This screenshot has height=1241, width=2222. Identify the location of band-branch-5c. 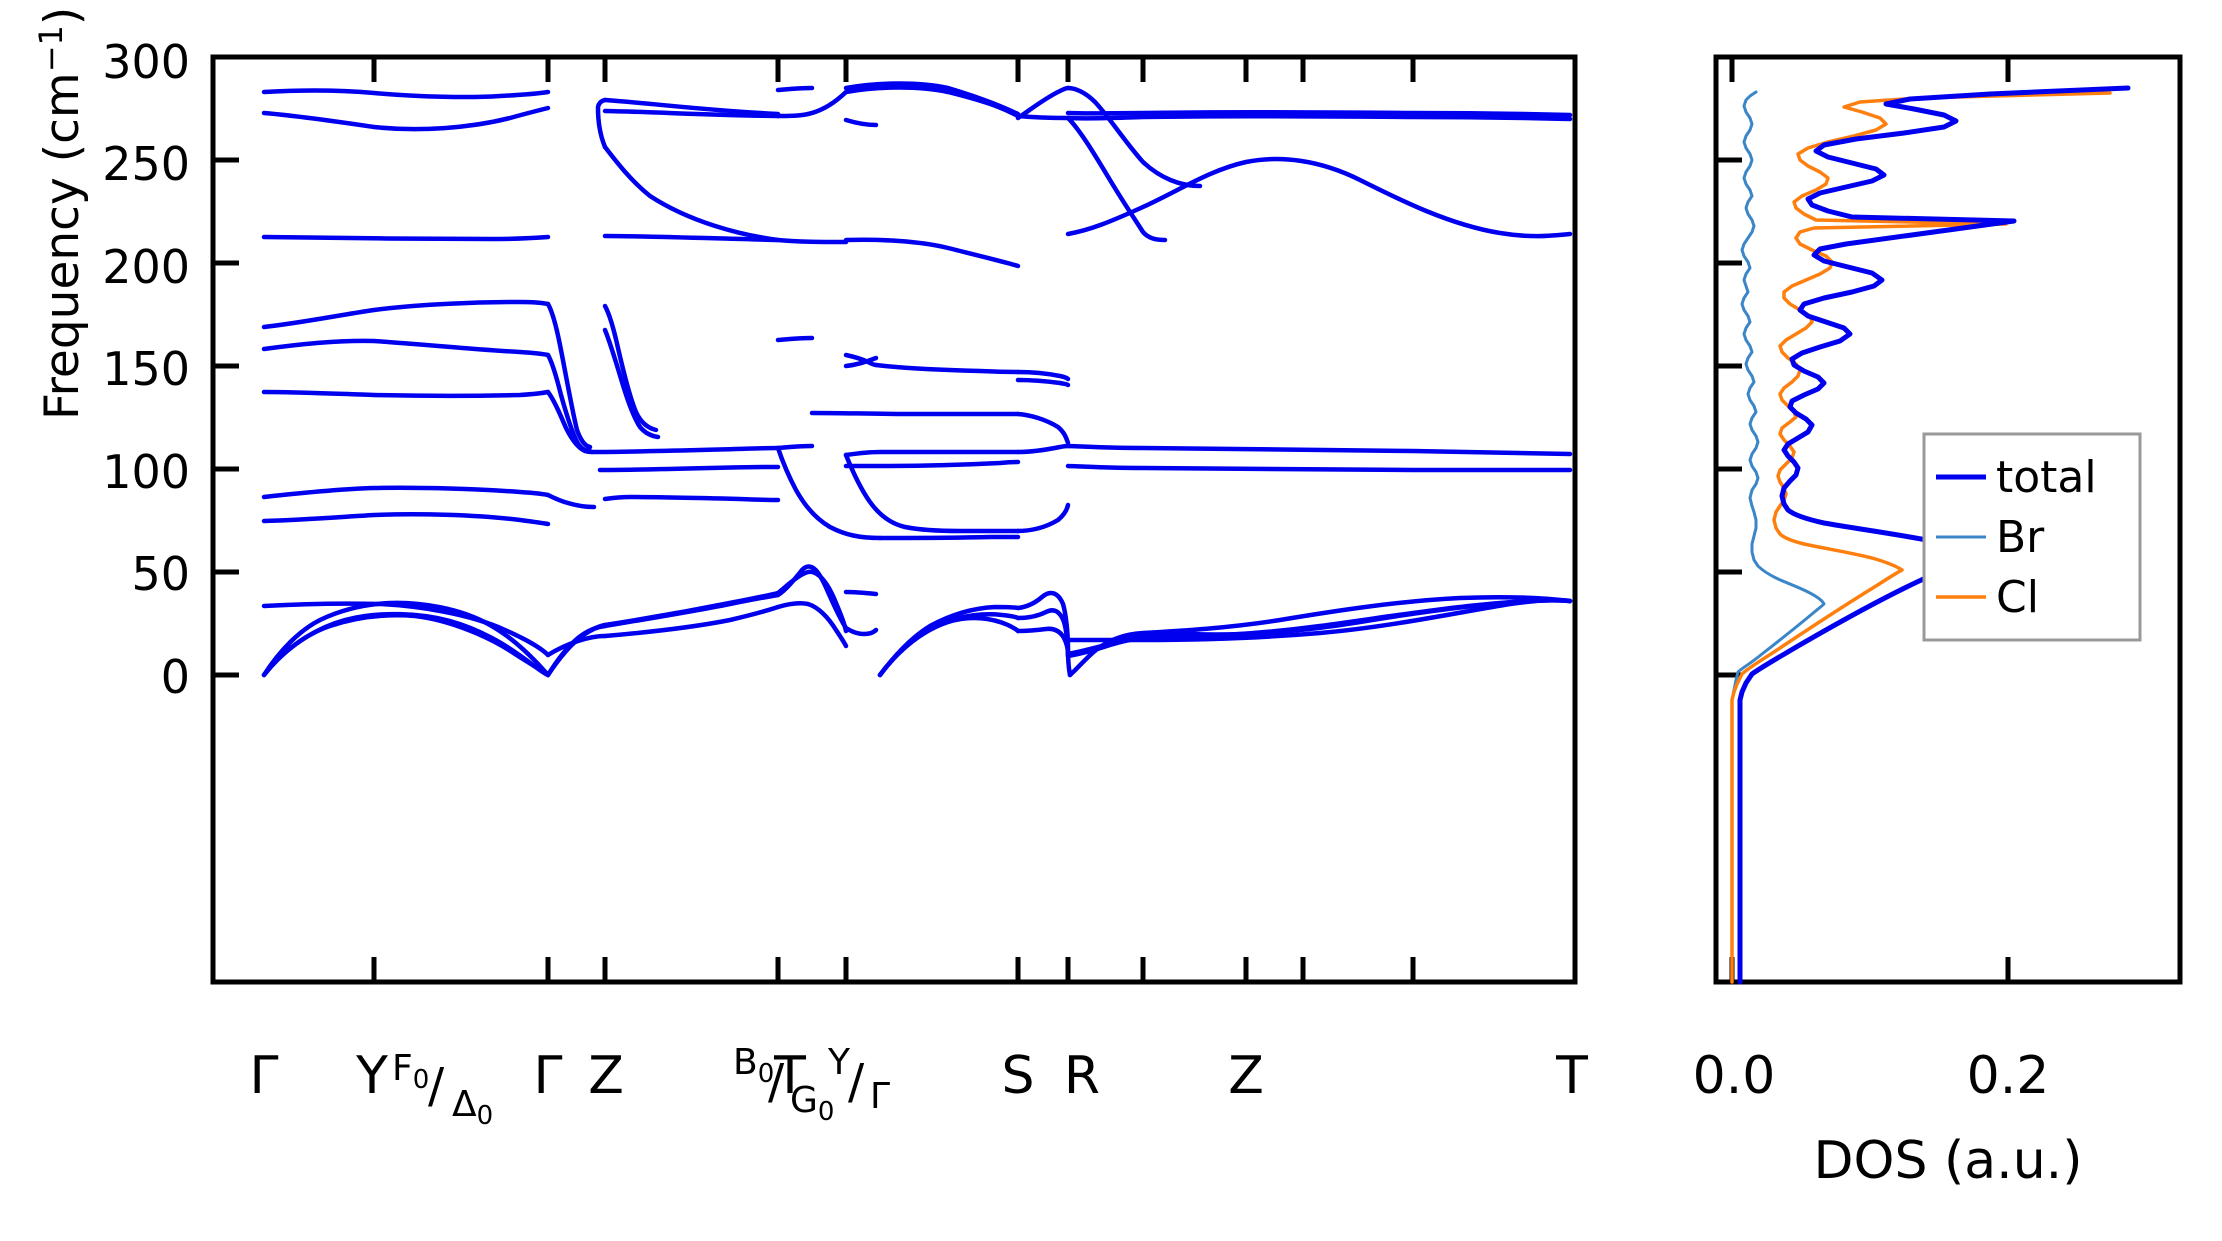
(1043, 103).